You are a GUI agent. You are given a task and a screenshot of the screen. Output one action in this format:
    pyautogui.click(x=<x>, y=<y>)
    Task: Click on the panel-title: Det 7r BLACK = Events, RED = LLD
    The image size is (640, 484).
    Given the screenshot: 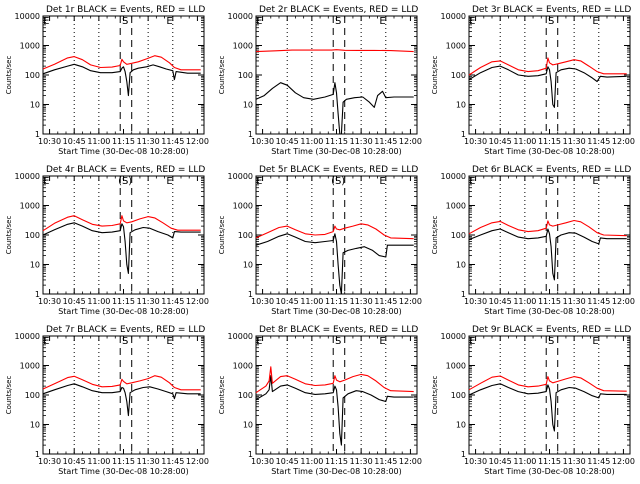 What is the action you would take?
    pyautogui.click(x=125, y=330)
    